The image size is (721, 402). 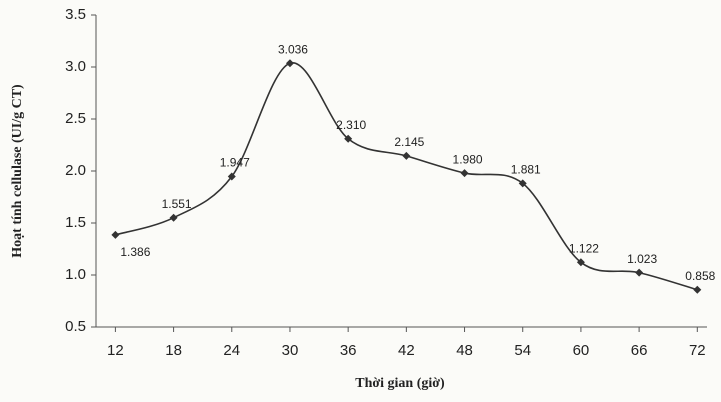 I want to click on x-tick-label: 54, so click(x=522, y=350).